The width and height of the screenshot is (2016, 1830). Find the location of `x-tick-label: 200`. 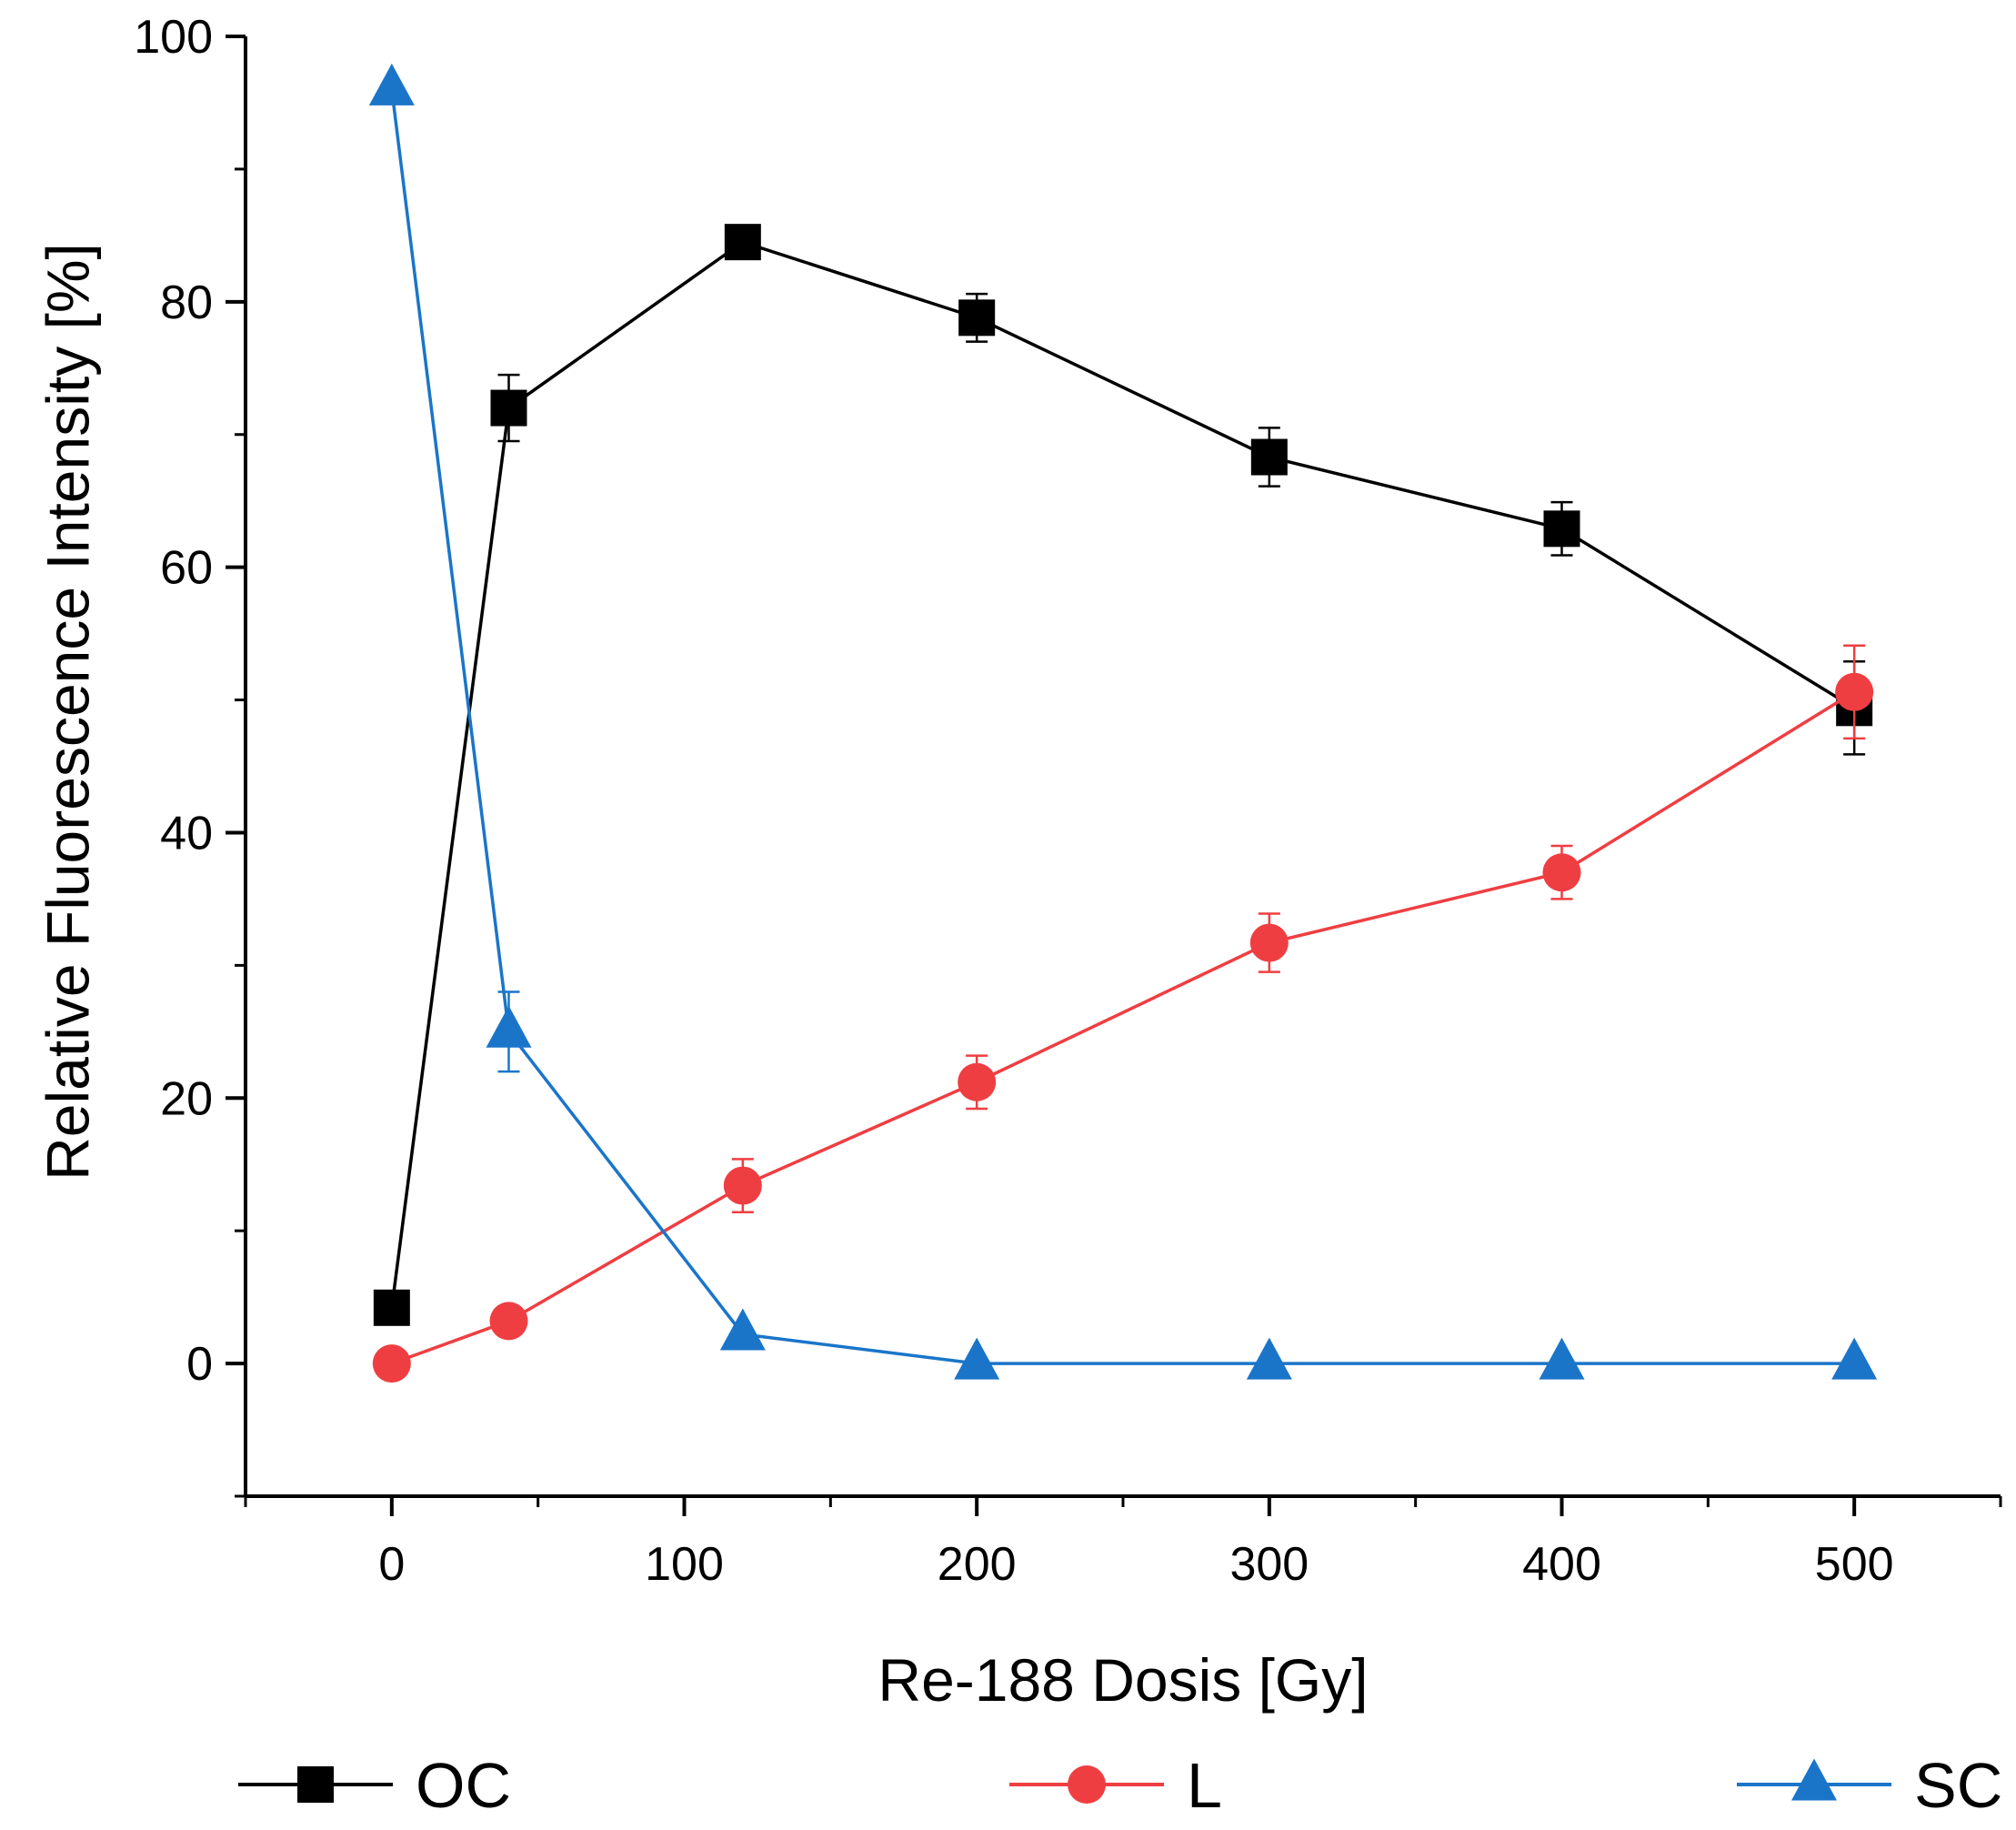

x-tick-label: 200 is located at coordinates (977, 1564).